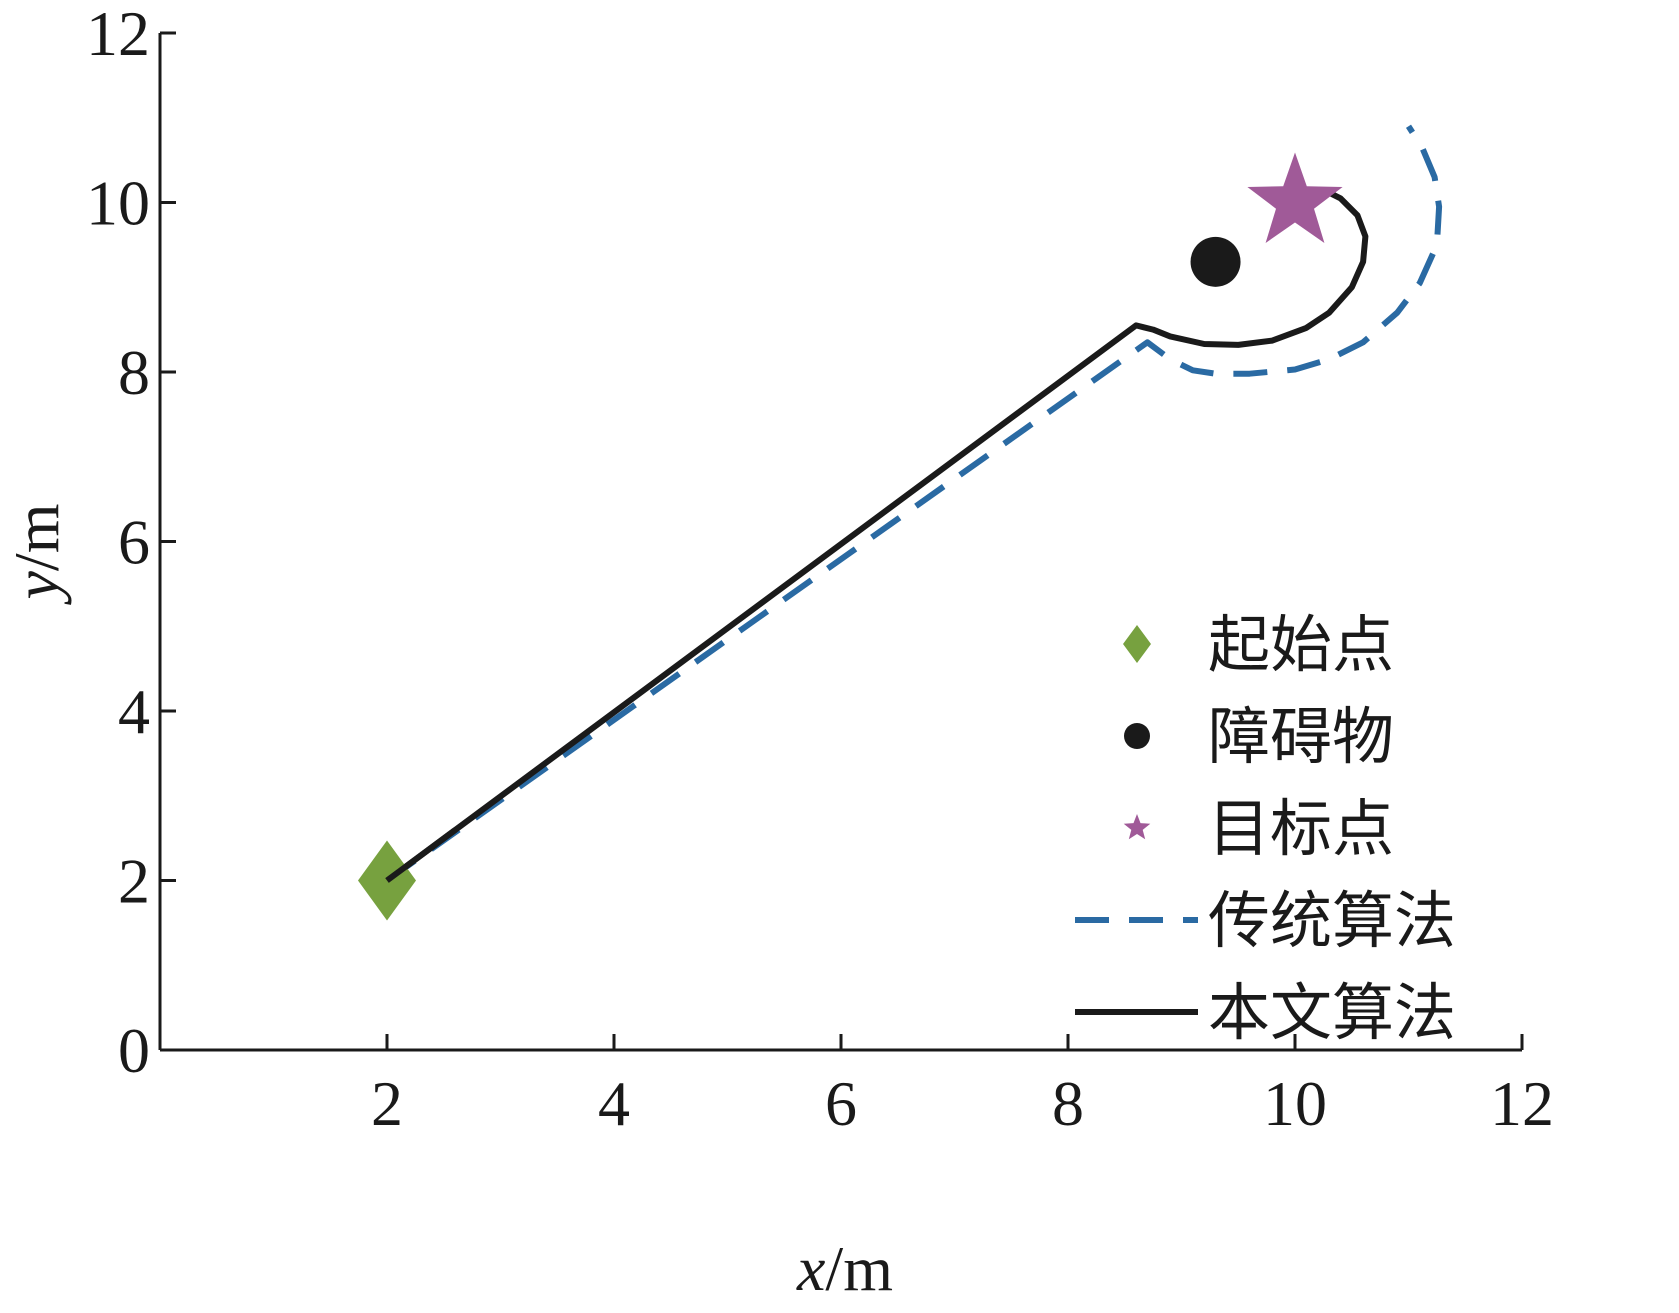 This screenshot has height=1313, width=1679. What do you see at coordinates (1137, 827) in the screenshot?
I see `legend-star-icon` at bounding box center [1137, 827].